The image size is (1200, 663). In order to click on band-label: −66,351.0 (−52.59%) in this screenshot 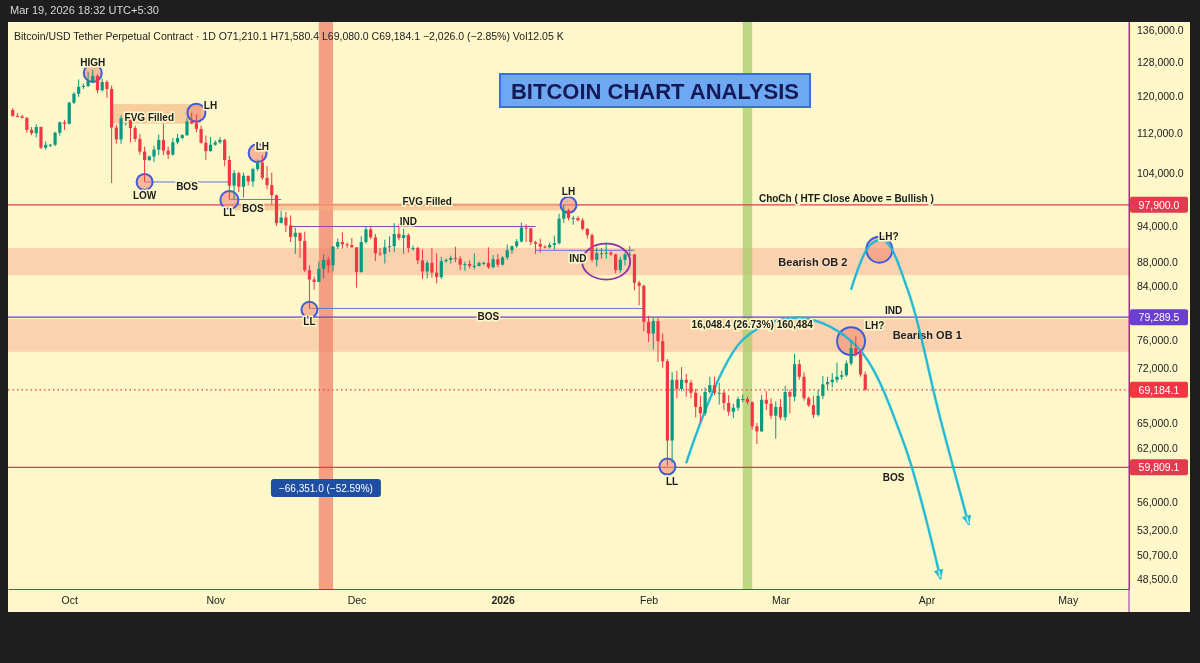, I will do `click(325, 488)`.